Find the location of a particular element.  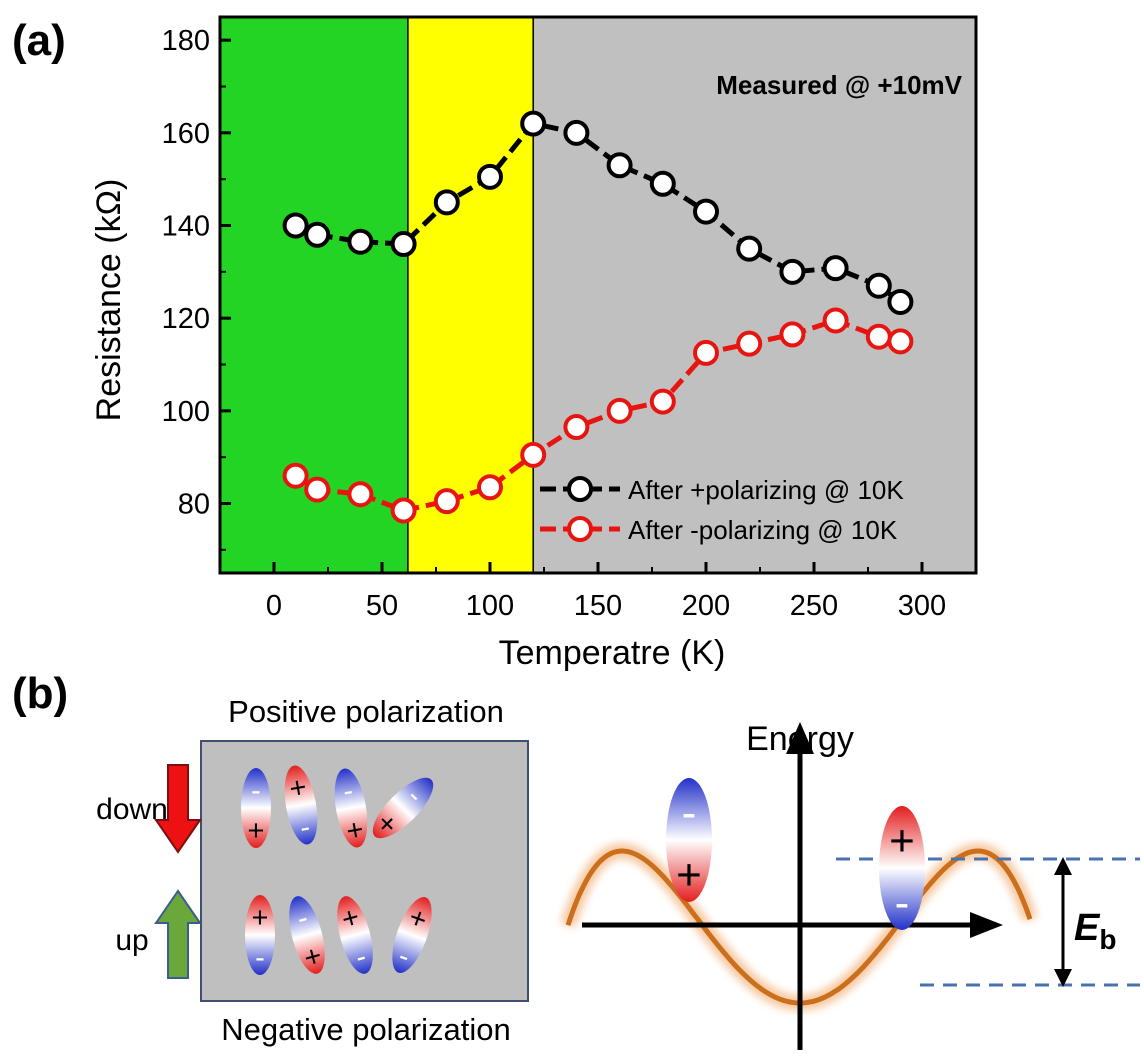

y-tick-label: 100 is located at coordinates (186, 412).